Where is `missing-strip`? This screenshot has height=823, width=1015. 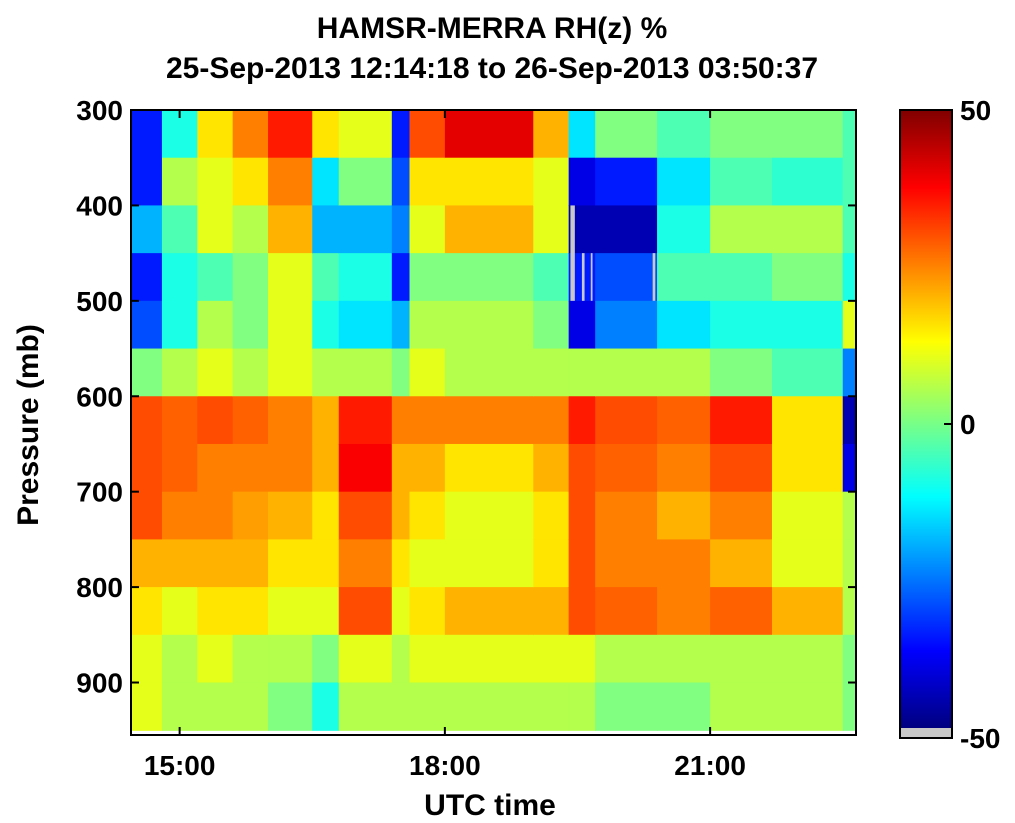
missing-strip is located at coordinates (591, 277).